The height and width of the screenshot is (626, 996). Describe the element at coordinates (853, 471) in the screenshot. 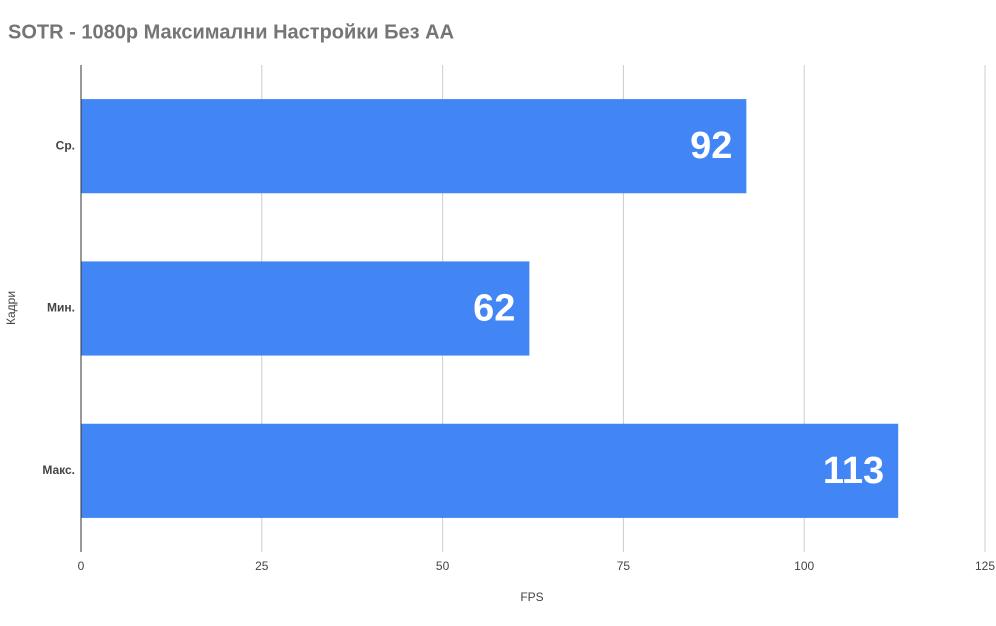

I see `data-label: 113` at that location.